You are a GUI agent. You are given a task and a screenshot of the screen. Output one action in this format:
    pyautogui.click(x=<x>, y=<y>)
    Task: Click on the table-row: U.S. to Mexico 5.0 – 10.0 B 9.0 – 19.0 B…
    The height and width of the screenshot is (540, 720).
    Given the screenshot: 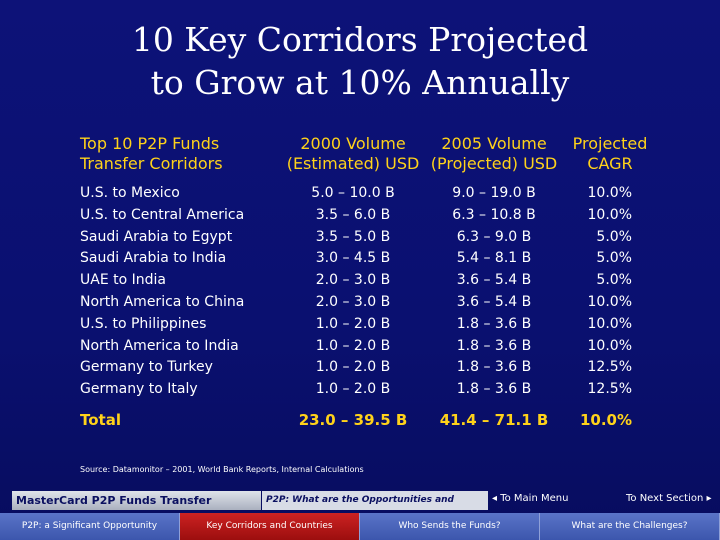 What is the action you would take?
    pyautogui.click(x=360, y=194)
    